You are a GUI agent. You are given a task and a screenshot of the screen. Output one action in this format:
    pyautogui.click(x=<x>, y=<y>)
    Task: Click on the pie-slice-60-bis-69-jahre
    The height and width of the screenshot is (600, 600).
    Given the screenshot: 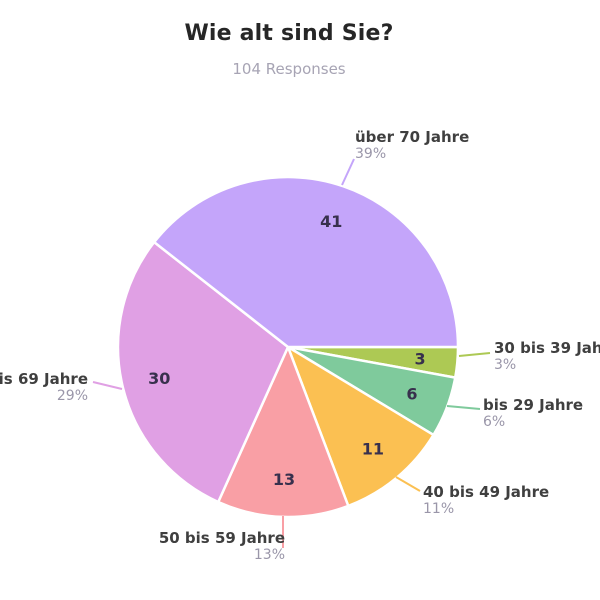 What is the action you would take?
    pyautogui.click(x=203, y=372)
    